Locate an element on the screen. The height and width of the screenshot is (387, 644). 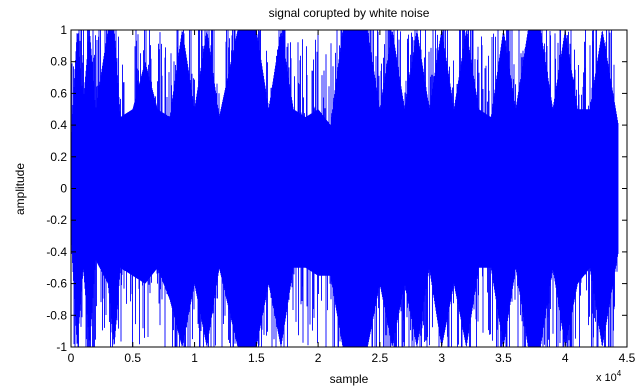
y-tick-label: -1 is located at coordinates (61, 347).